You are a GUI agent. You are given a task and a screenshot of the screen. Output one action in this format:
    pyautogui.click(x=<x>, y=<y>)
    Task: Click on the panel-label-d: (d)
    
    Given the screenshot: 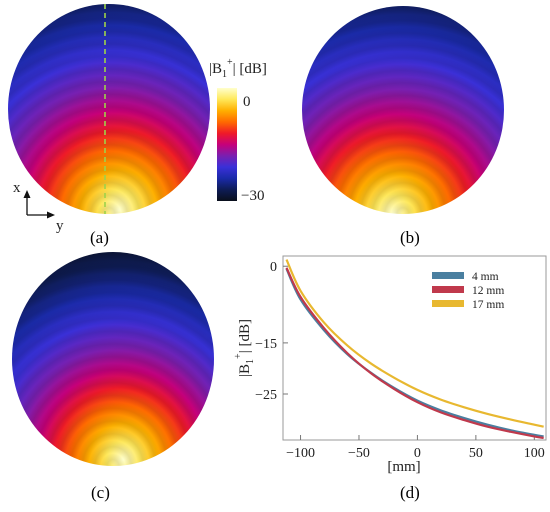 What is the action you would take?
    pyautogui.click(x=410, y=492)
    